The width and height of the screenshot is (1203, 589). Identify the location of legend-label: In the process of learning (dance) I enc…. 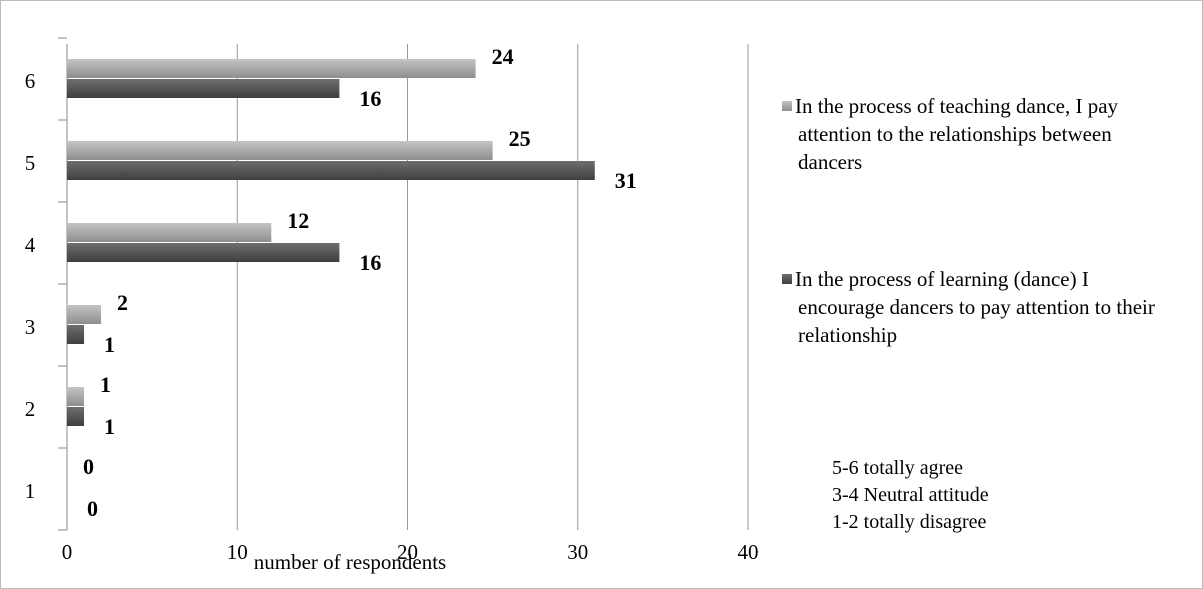
(975, 307).